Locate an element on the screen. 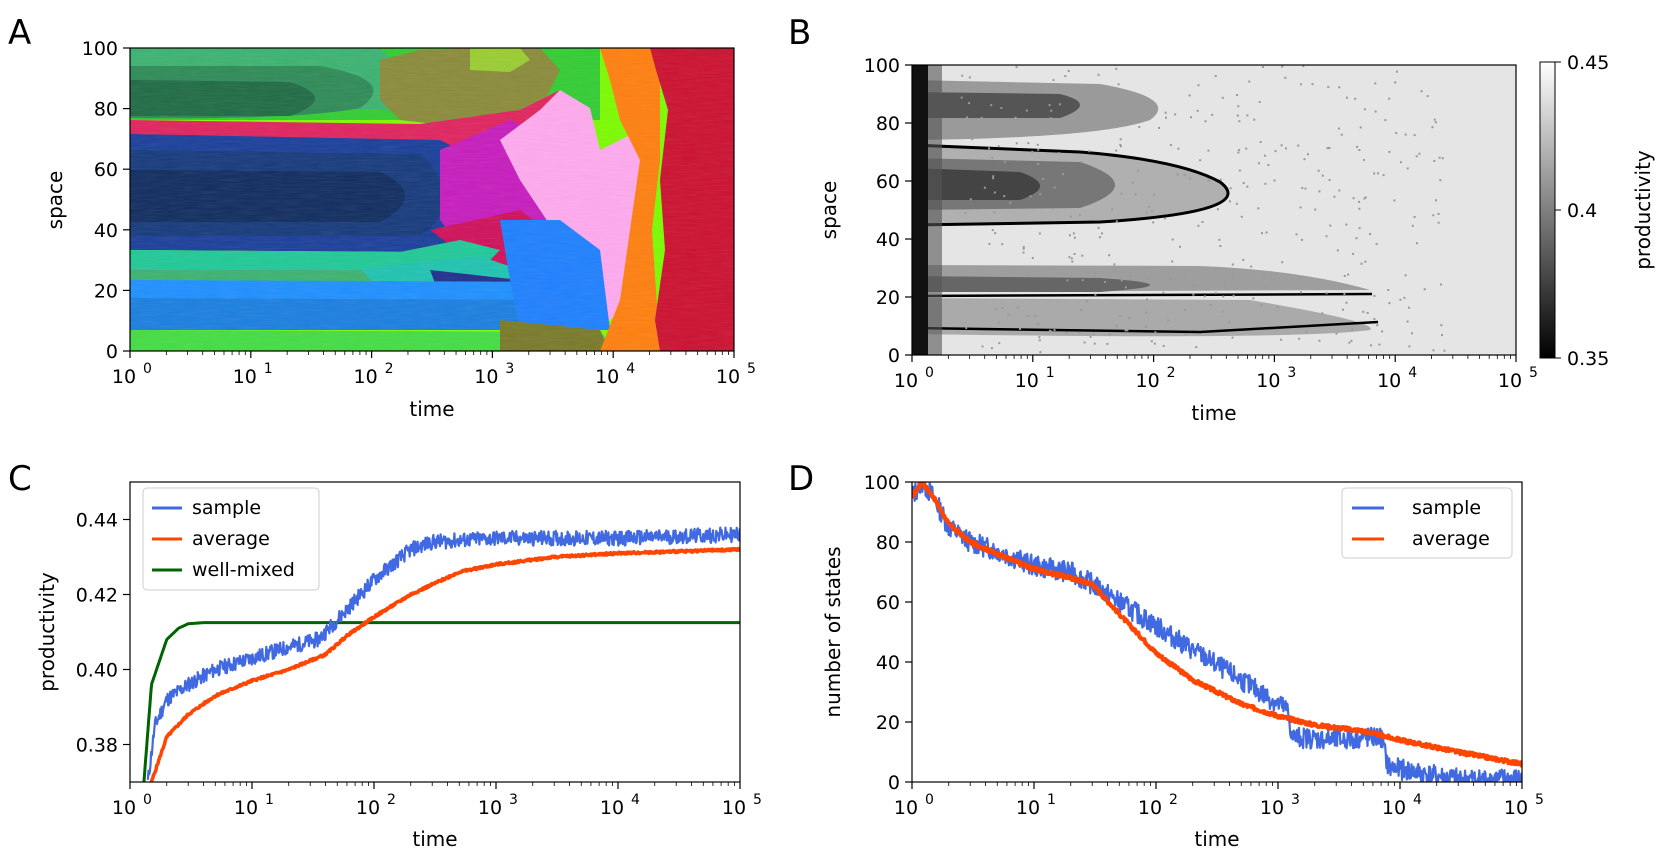  panel-letter-b: B is located at coordinates (799, 33).